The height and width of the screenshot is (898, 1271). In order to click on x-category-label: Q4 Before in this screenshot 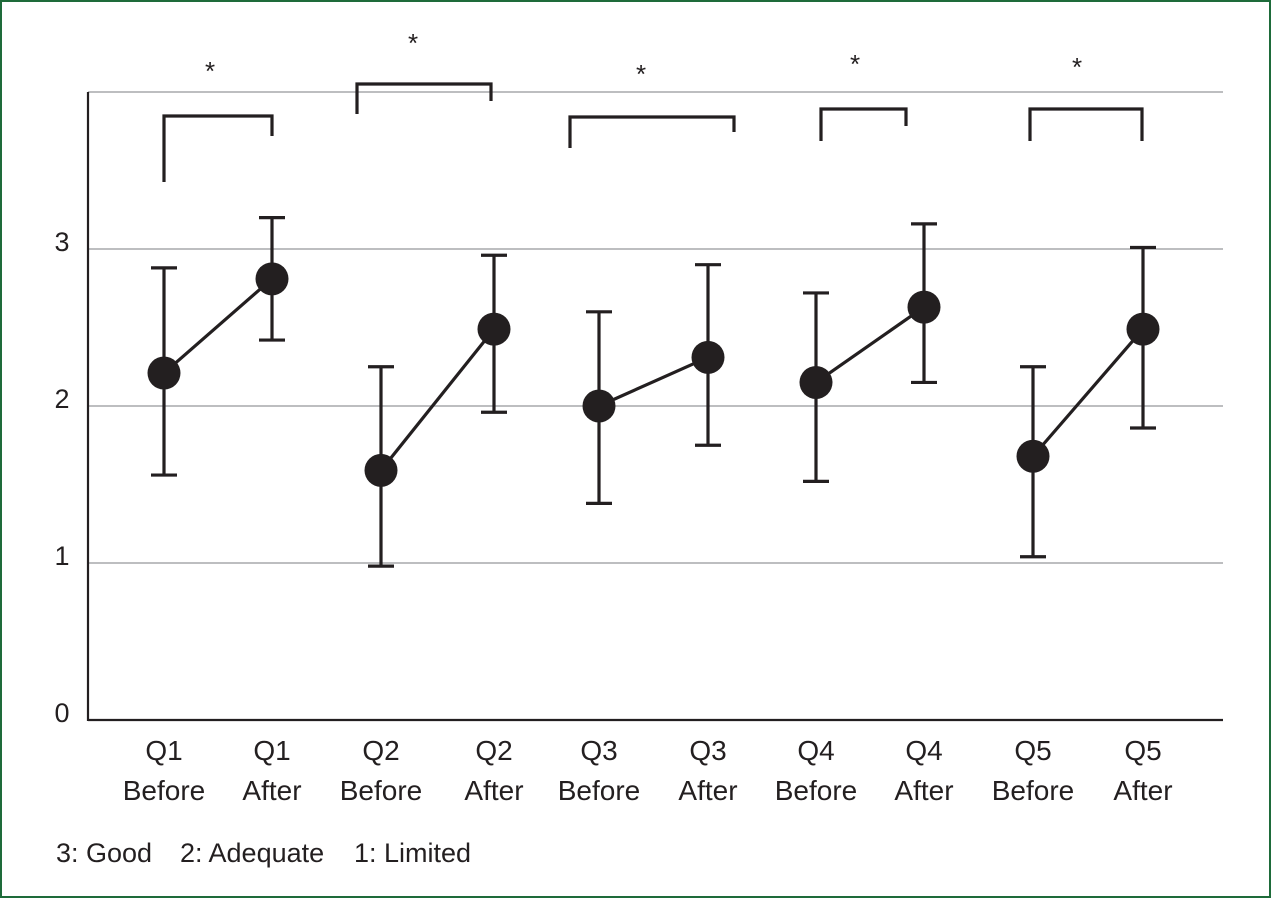, I will do `click(816, 770)`.